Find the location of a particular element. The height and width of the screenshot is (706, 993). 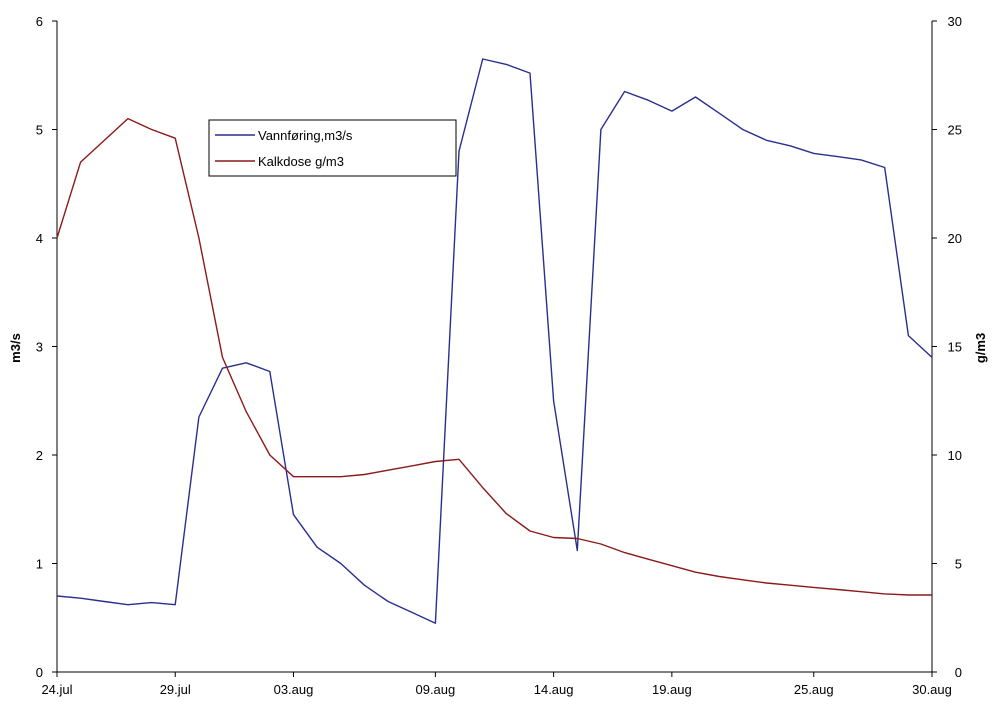

legend: Vannføring,m3/s Kalkdose g/m3 is located at coordinates (332, 148).